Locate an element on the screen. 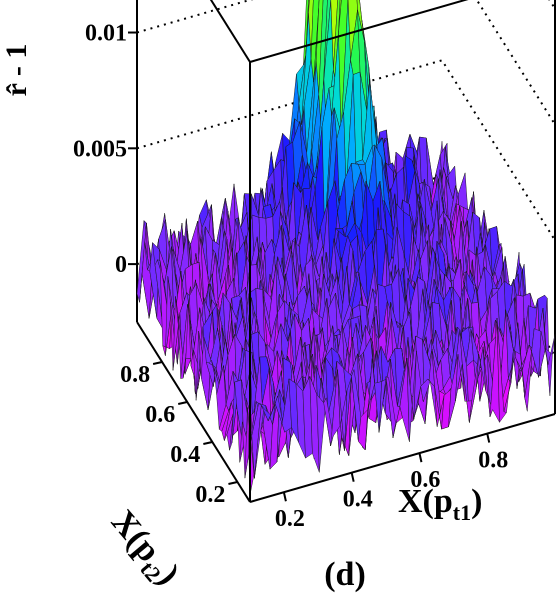  z-tick-label: 0.005 is located at coordinates (100, 149).